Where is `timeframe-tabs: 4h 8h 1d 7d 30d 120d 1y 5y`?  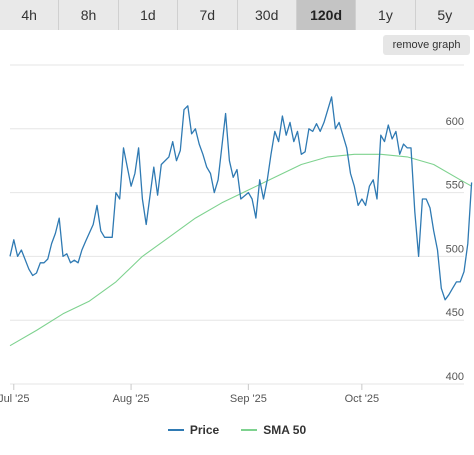 timeframe-tabs: 4h 8h 1d 7d 30d 120d 1y 5y is located at coordinates (237, 15).